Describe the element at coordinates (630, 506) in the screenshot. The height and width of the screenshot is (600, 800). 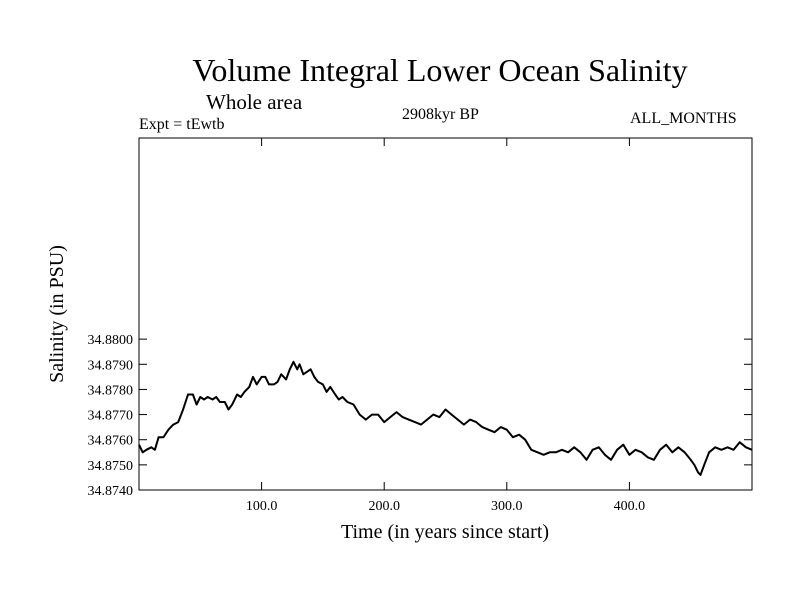
I see `x-tick-label: 400.0` at that location.